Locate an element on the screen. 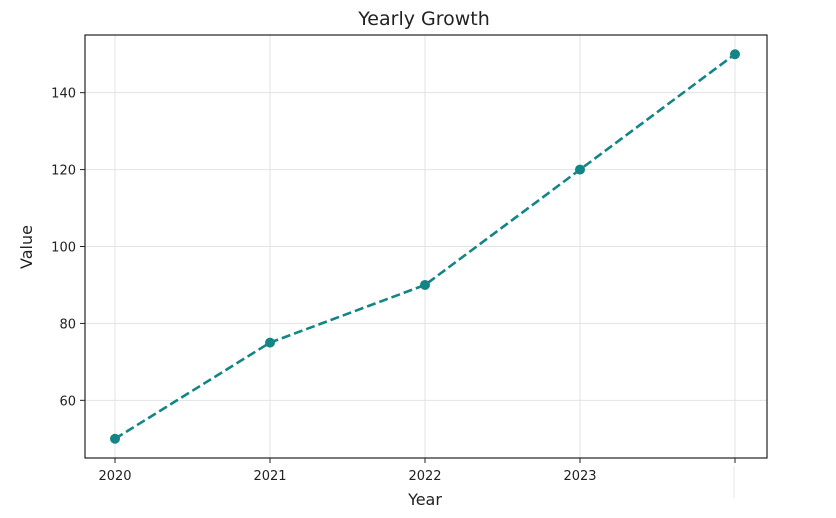 The height and width of the screenshot is (518, 836). y-tick-label: 140 is located at coordinates (63, 94).